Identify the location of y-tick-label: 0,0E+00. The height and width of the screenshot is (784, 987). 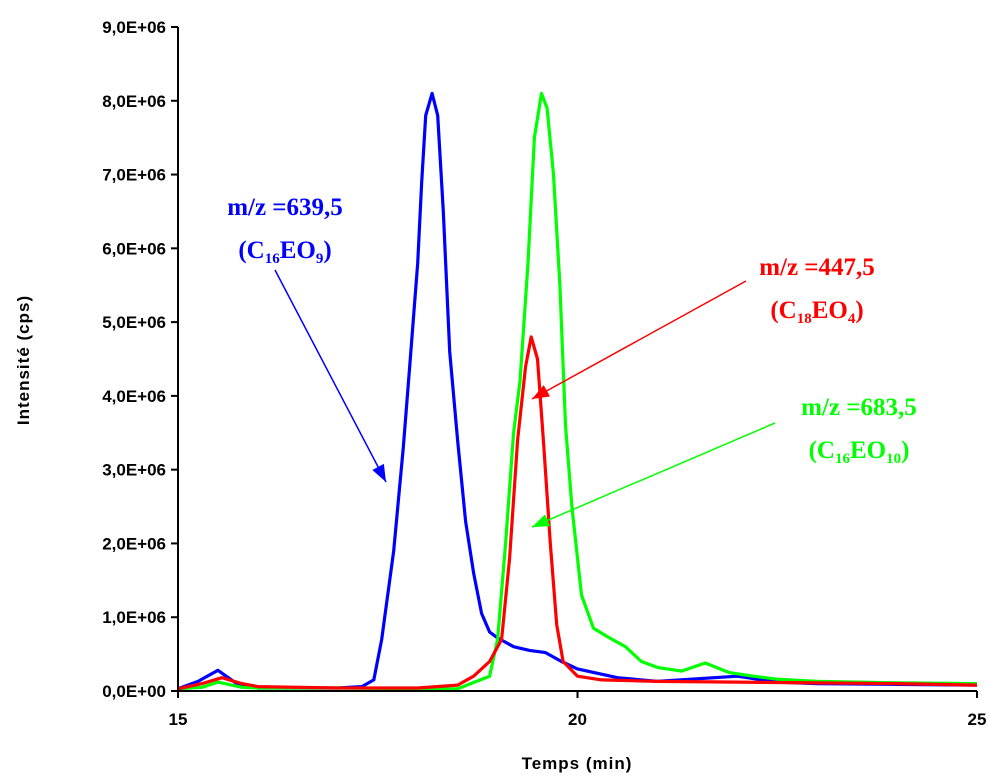
(134, 691).